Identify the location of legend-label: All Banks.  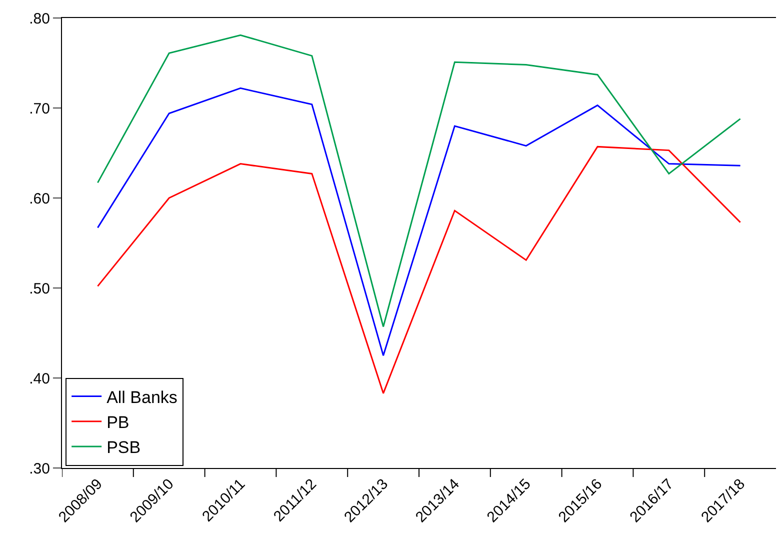
(142, 397).